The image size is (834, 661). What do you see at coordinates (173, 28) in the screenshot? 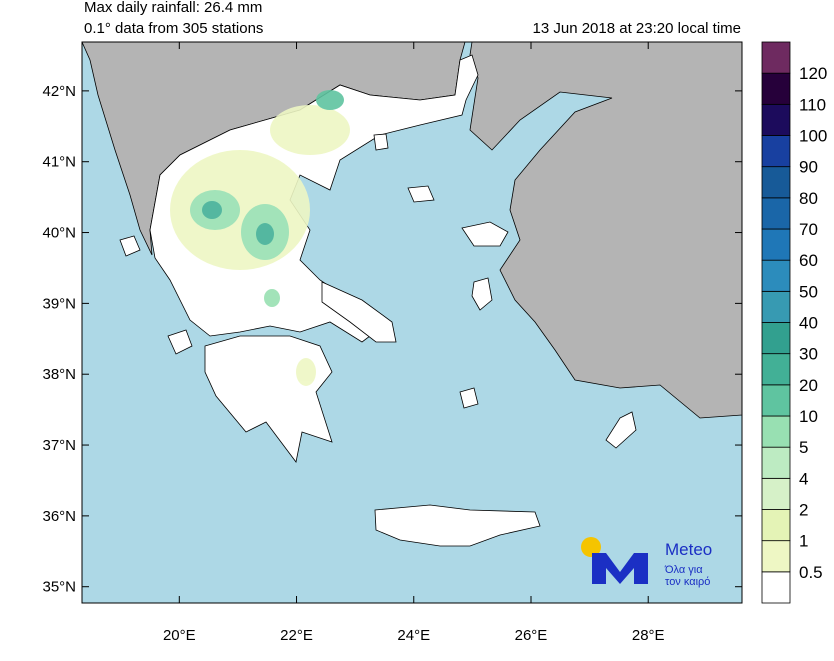
I see `subtitle: 0.1° data from 305 stations` at bounding box center [173, 28].